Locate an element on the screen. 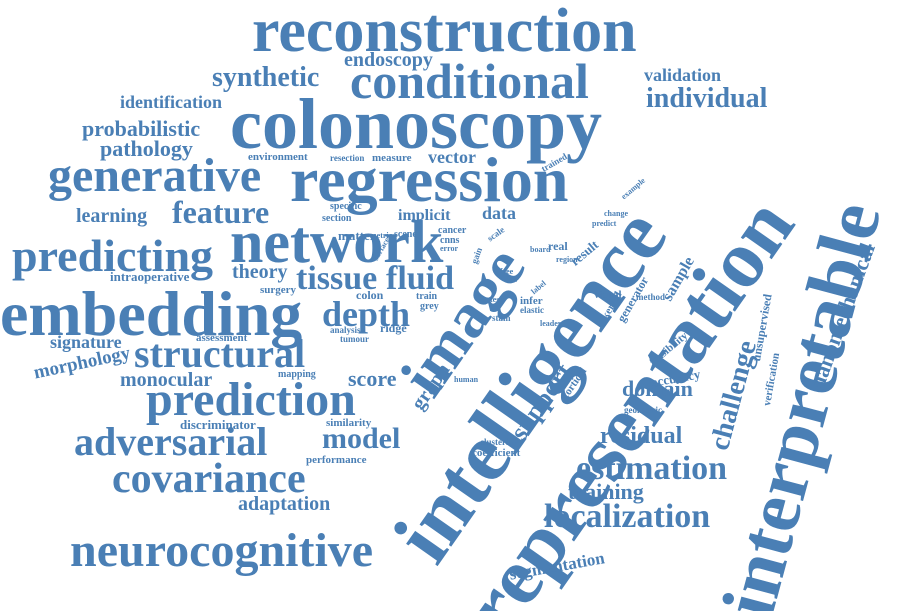 The height and width of the screenshot is (611, 900). word-localization: localization is located at coordinates (627, 516).